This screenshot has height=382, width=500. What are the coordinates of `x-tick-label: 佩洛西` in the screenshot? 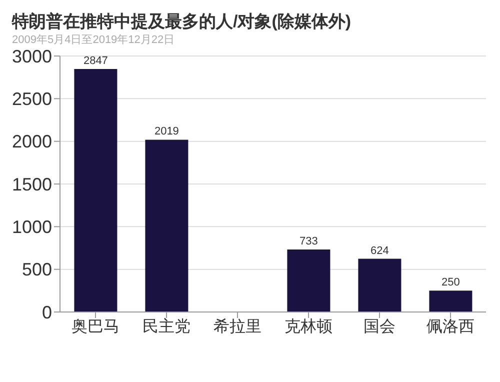 It's located at (450, 327).